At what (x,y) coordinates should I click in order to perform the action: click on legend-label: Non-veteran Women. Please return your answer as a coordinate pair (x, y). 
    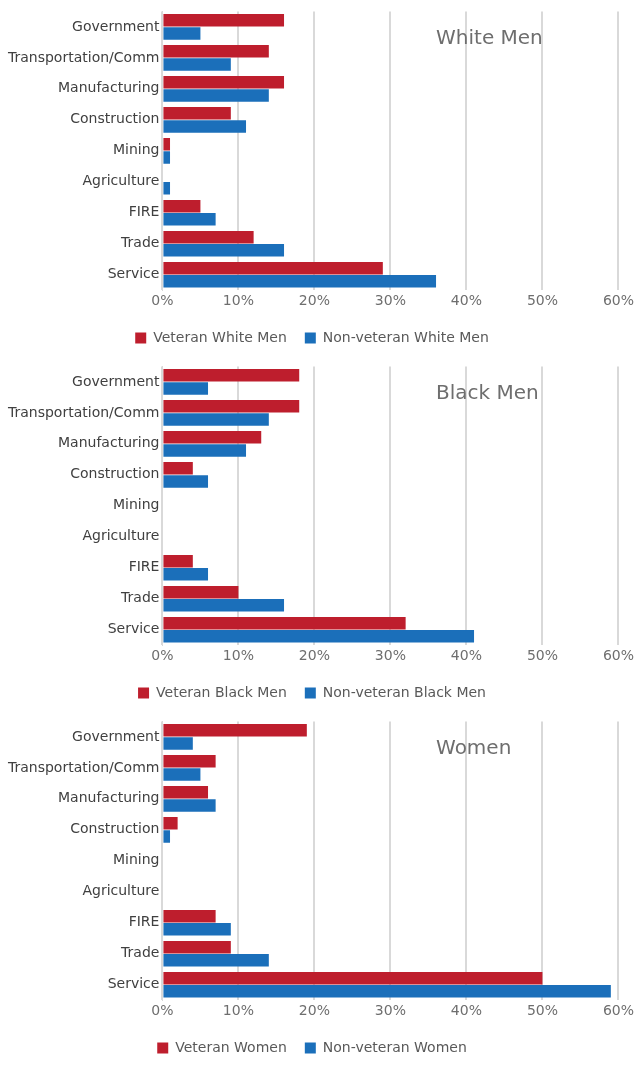
    Looking at the image, I should click on (394, 1046).